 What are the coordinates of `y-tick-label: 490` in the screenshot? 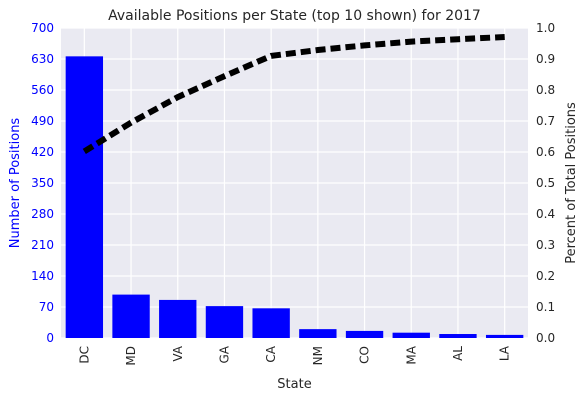 It's located at (42, 121).